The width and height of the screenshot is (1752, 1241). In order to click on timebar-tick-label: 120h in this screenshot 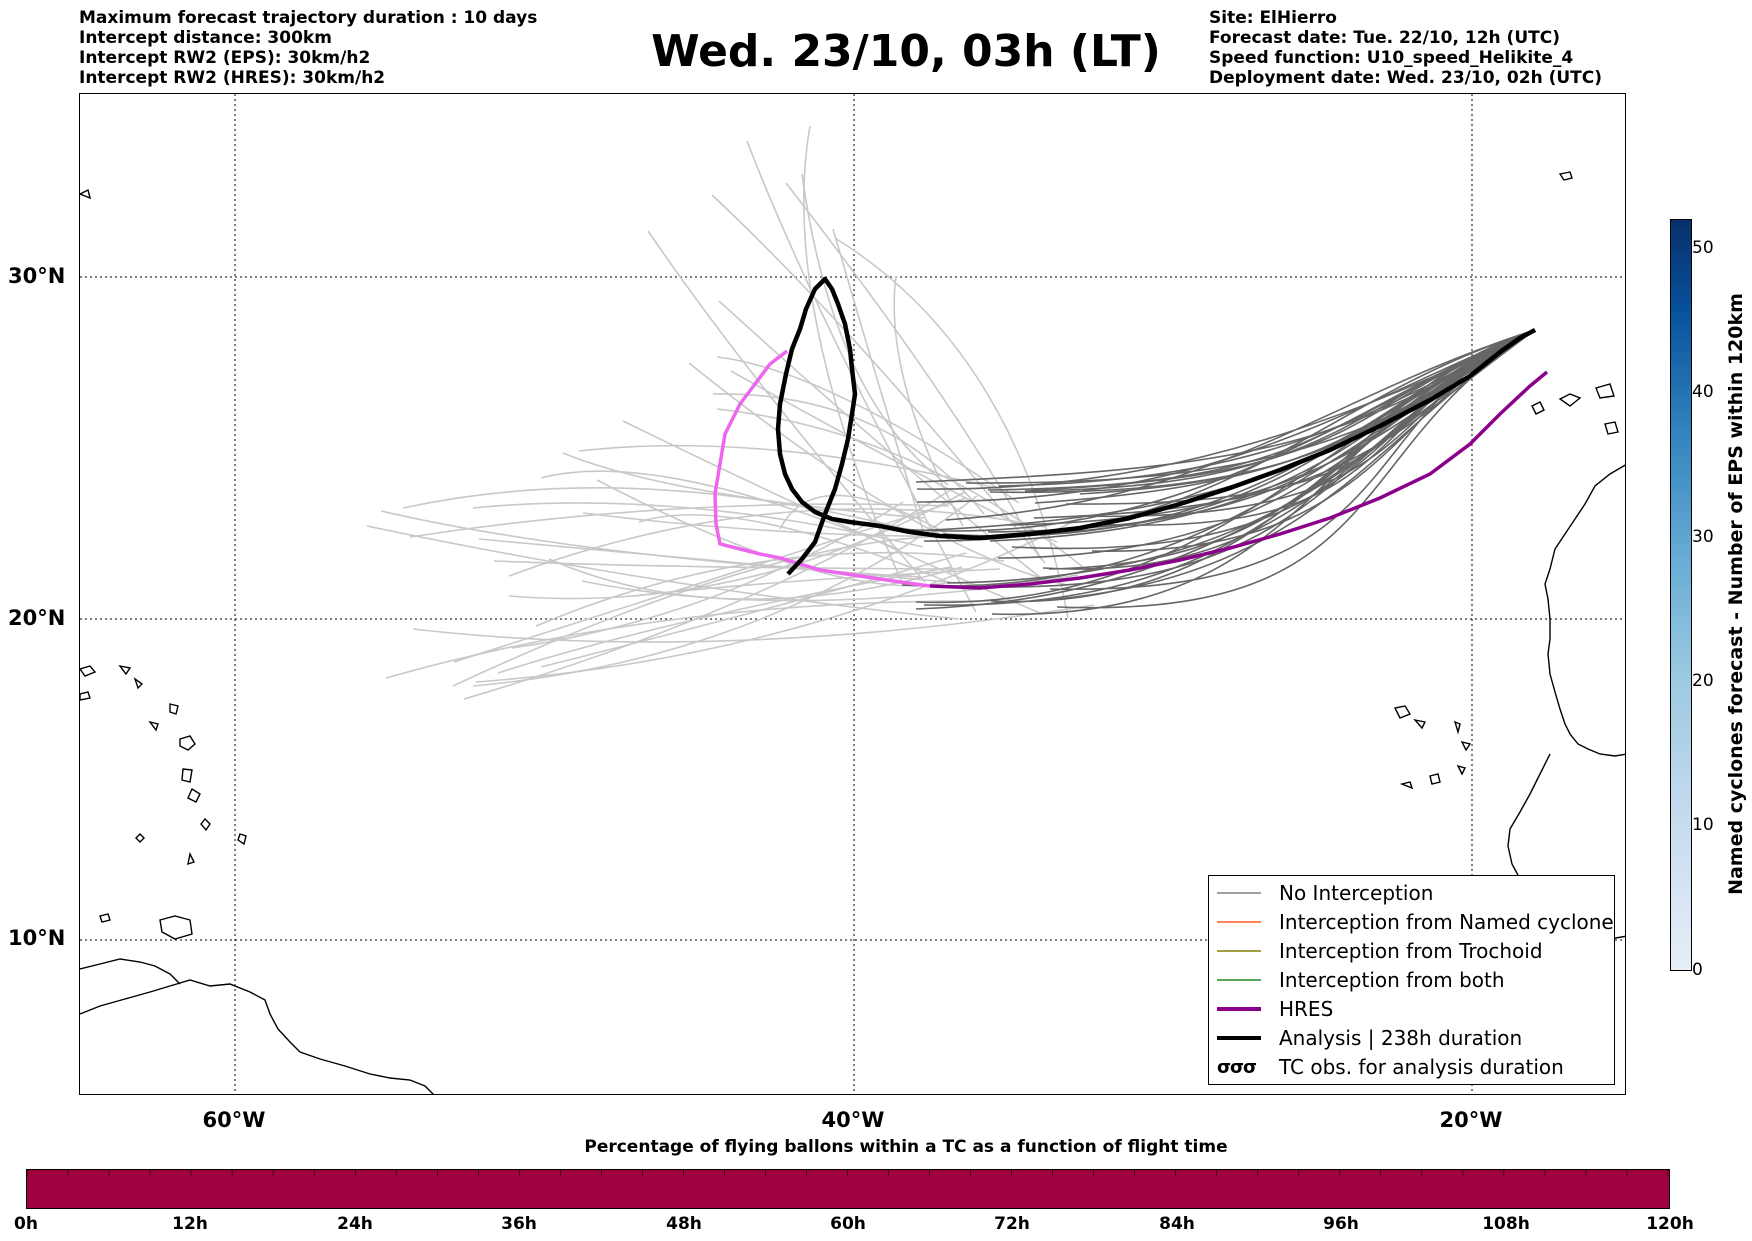, I will do `click(1670, 1224)`.